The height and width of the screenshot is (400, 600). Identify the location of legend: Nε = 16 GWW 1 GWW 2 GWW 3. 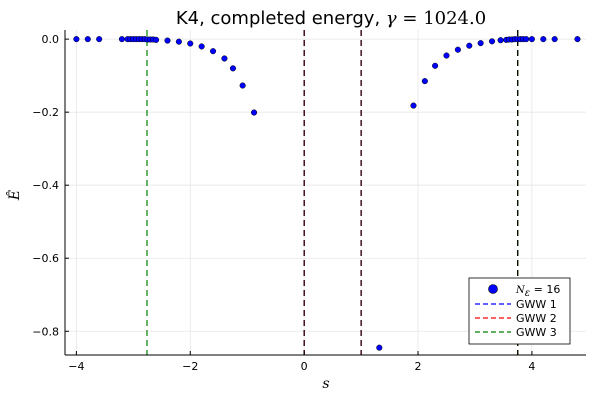
(519, 311).